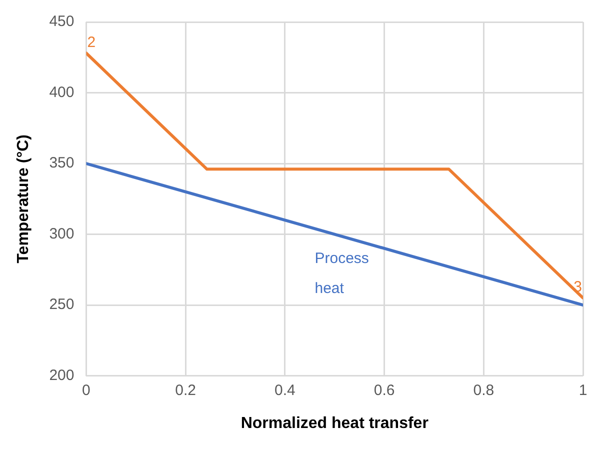 The width and height of the screenshot is (603, 453). Describe the element at coordinates (61, 21) in the screenshot. I see `y-tick-label: 450` at that location.